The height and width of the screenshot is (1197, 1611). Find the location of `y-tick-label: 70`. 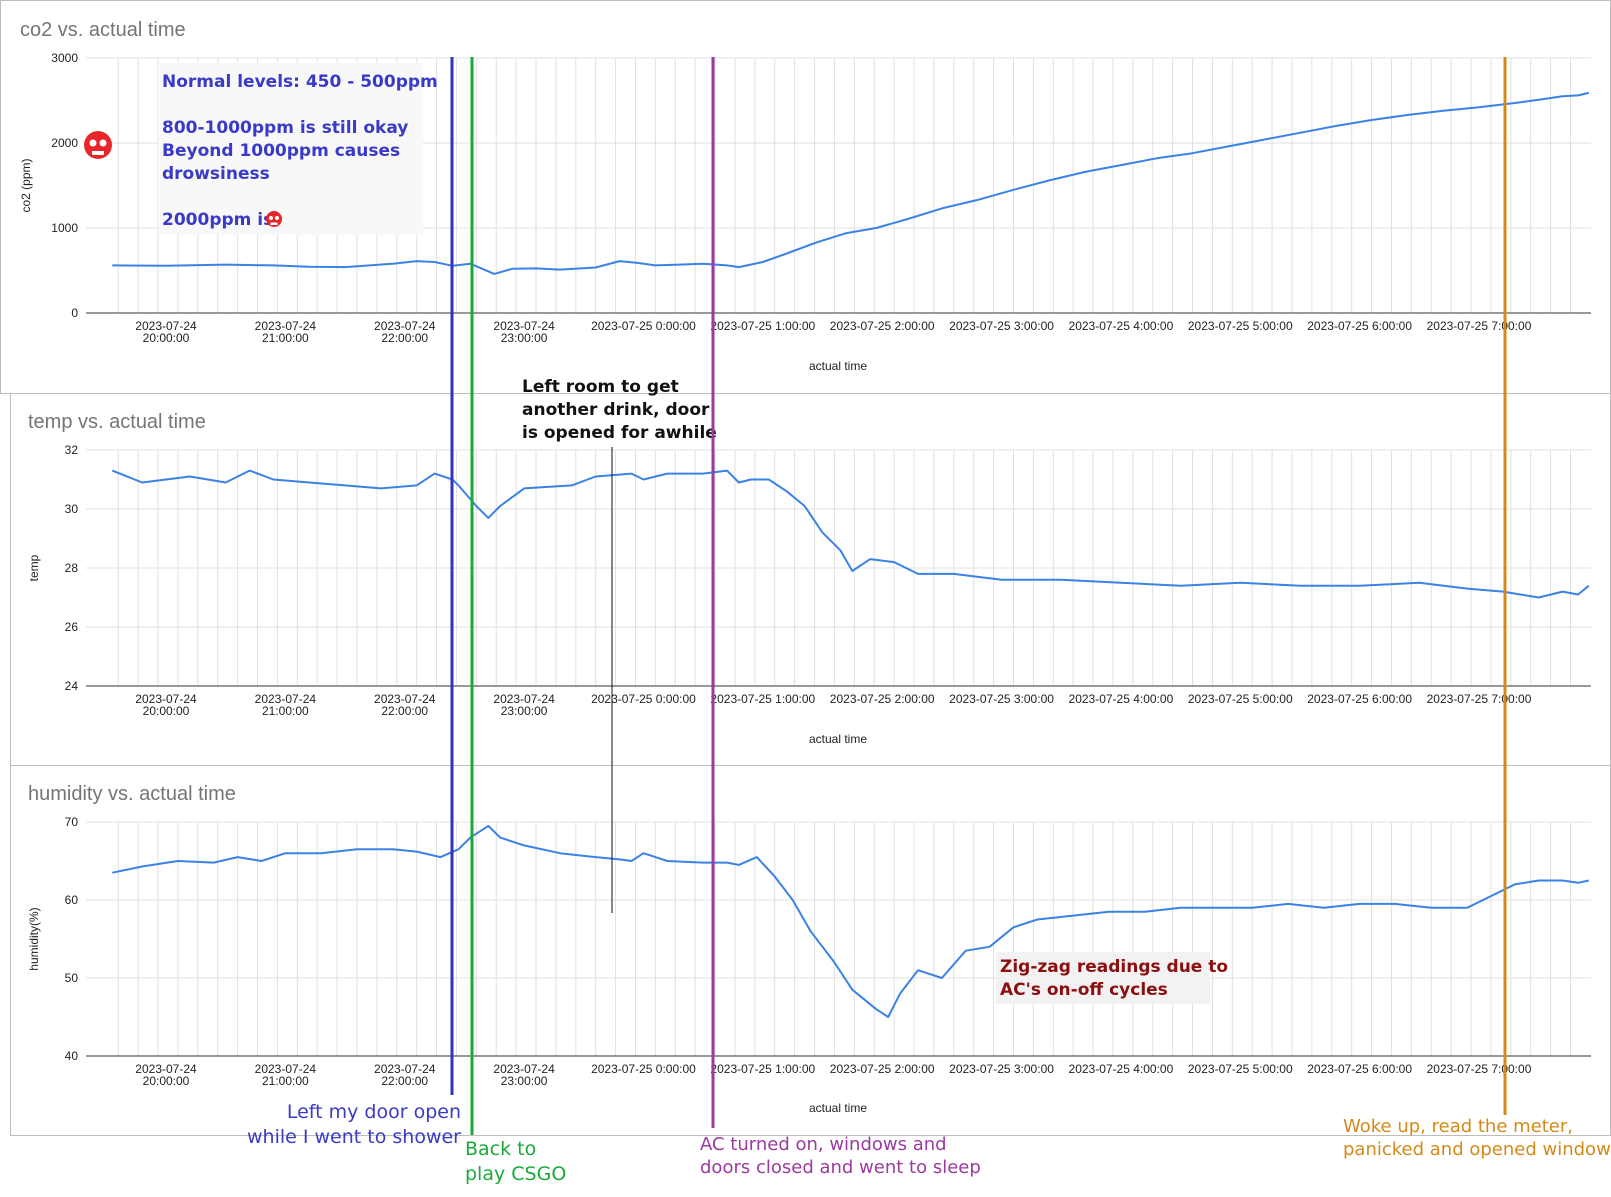

y-tick-label: 70 is located at coordinates (72, 822).